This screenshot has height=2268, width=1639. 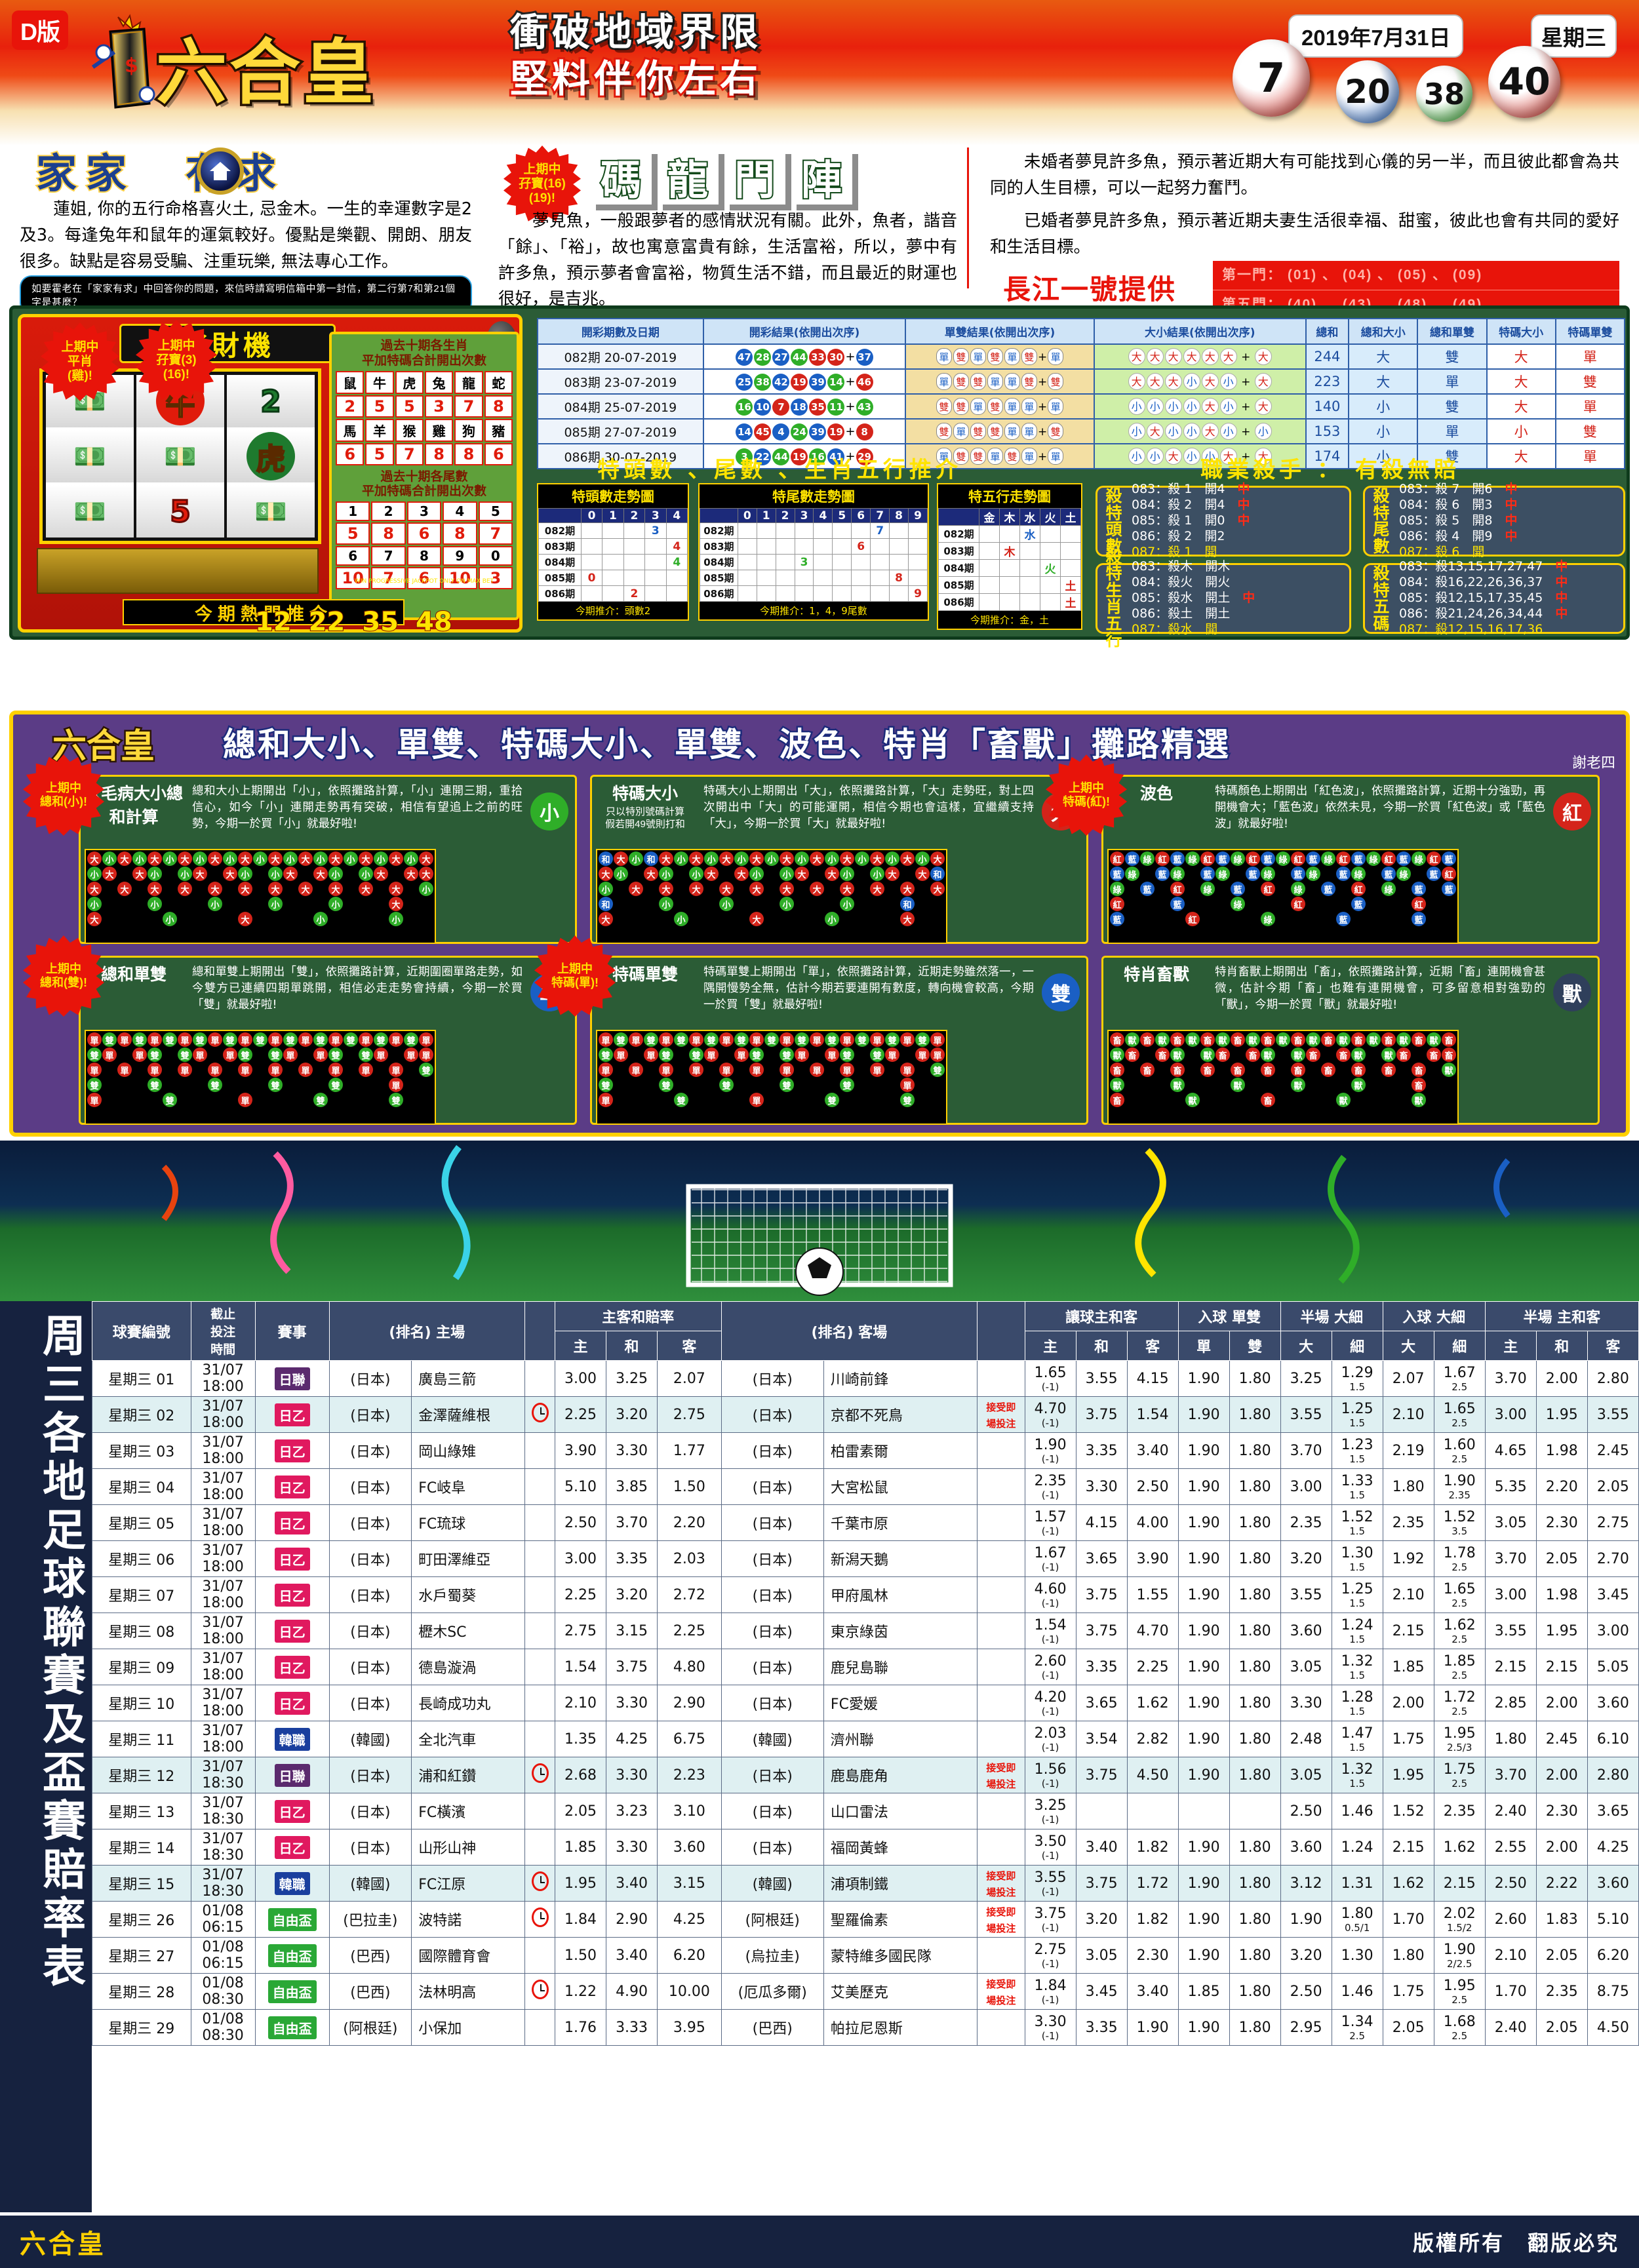 What do you see at coordinates (632, 1919) in the screenshot?
I see `cell-odds-draw: 2.90` at bounding box center [632, 1919].